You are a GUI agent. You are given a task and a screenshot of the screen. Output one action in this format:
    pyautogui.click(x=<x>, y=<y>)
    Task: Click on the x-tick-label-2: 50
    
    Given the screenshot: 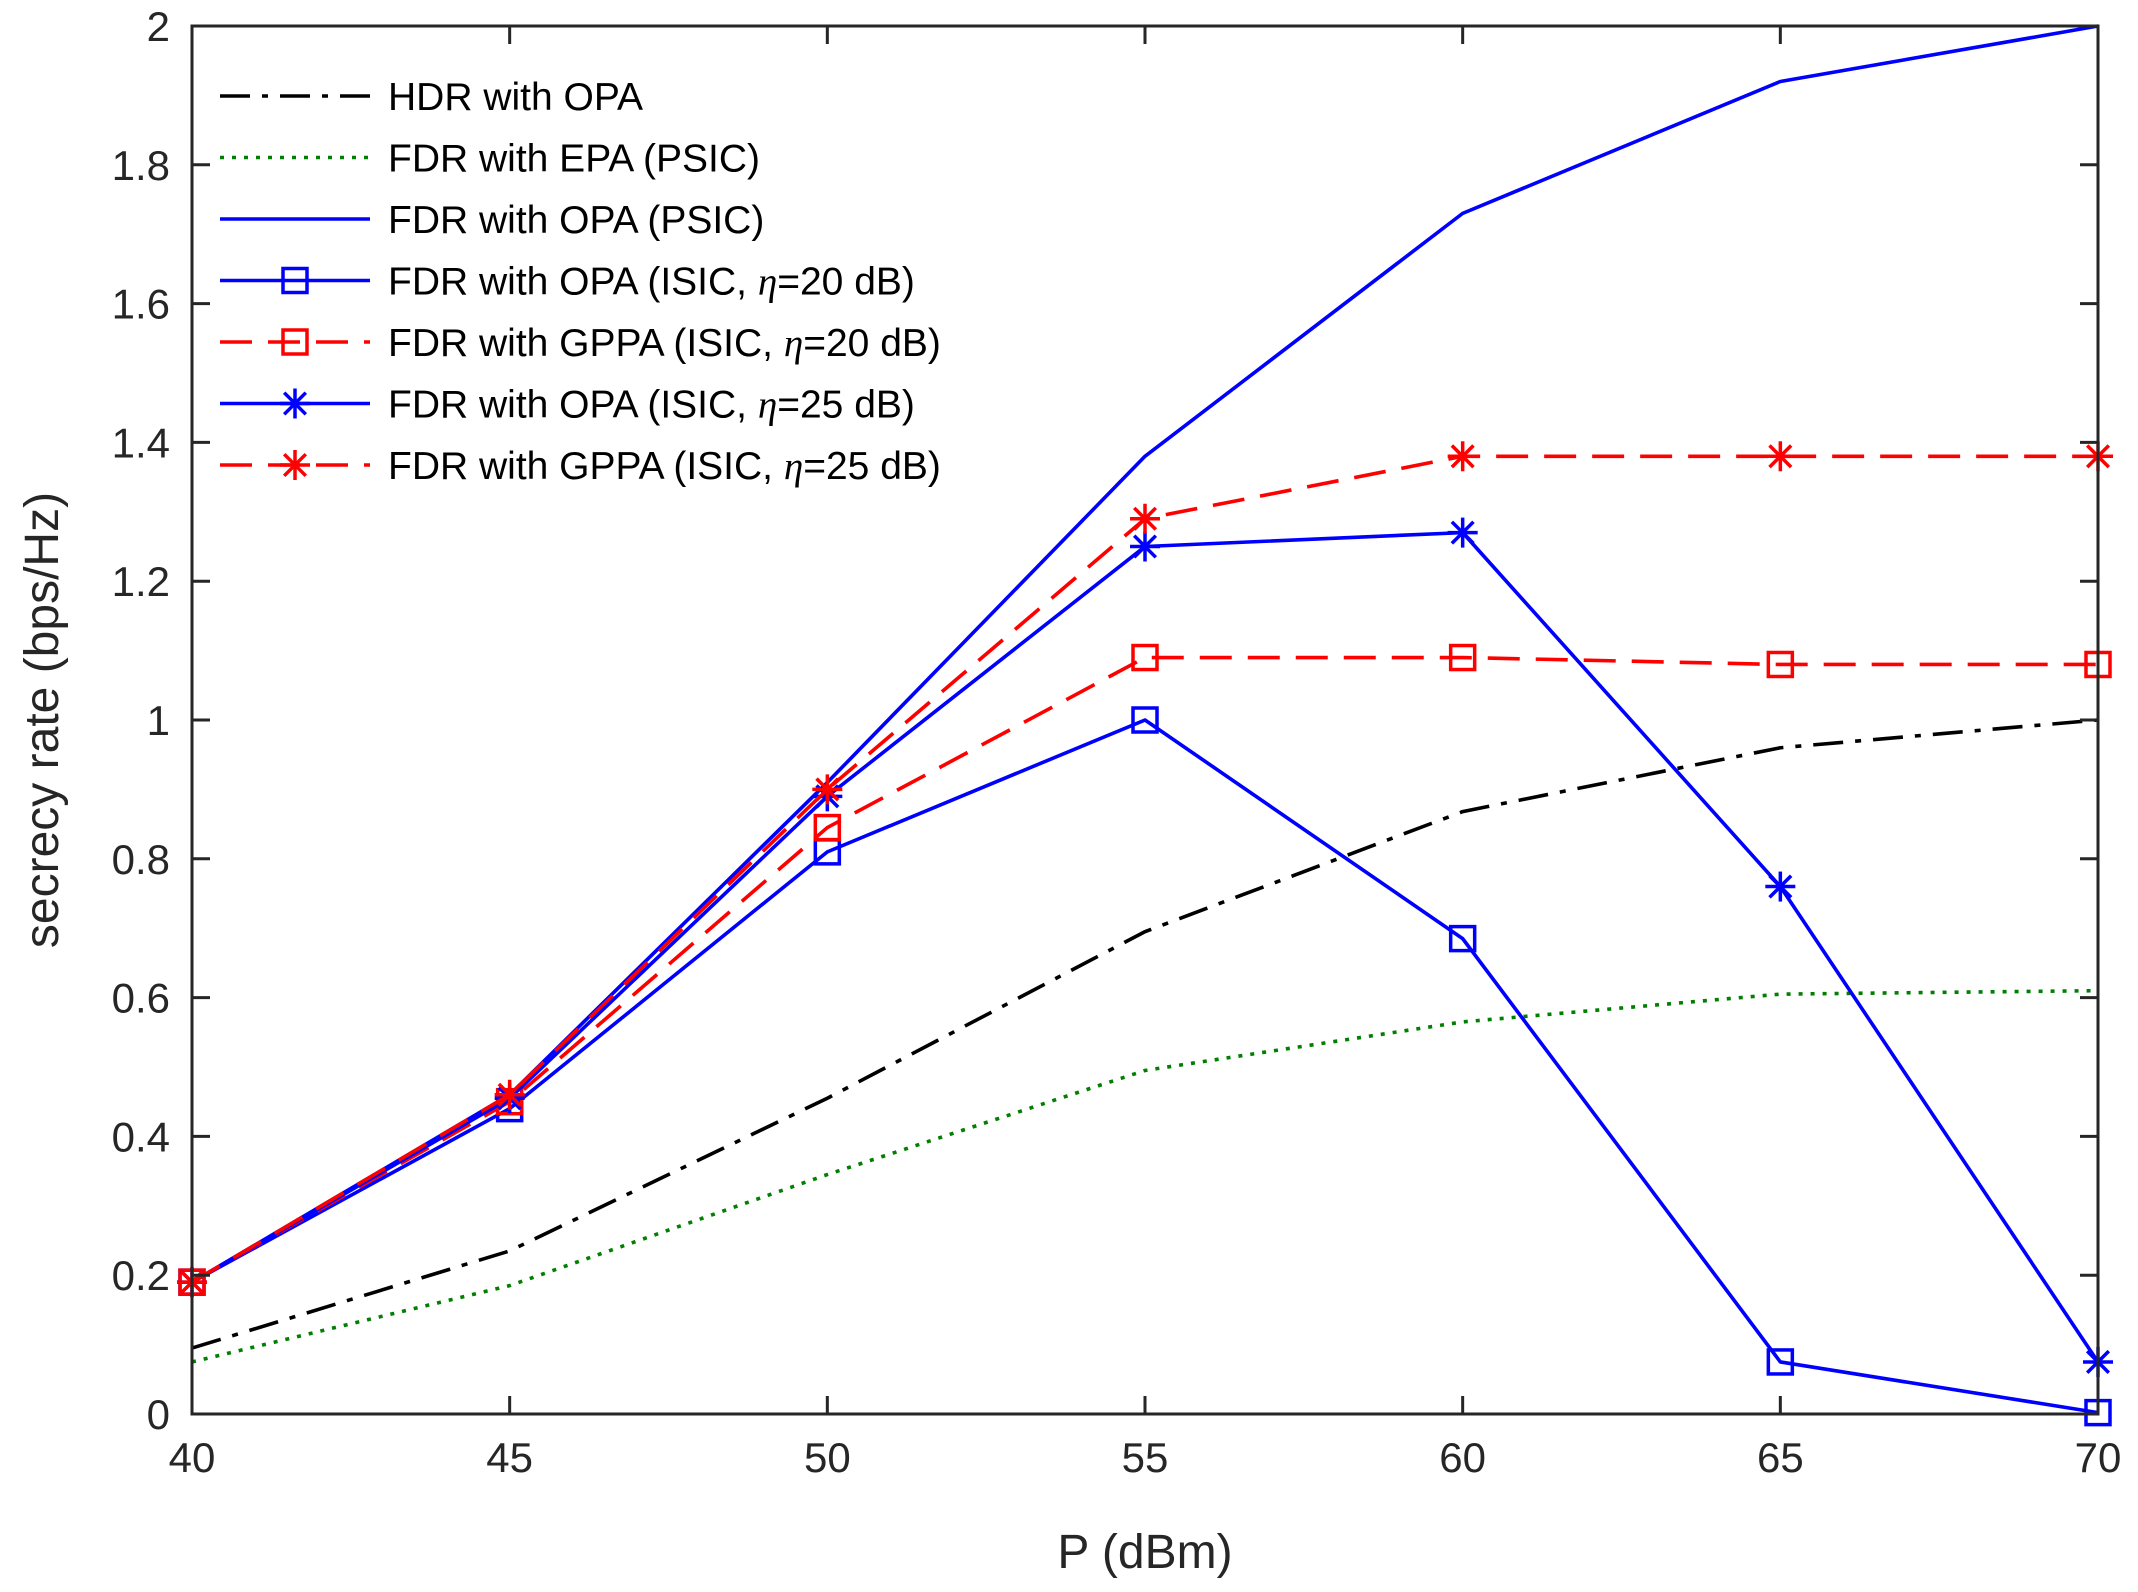 What is the action you would take?
    pyautogui.click(x=827, y=1457)
    